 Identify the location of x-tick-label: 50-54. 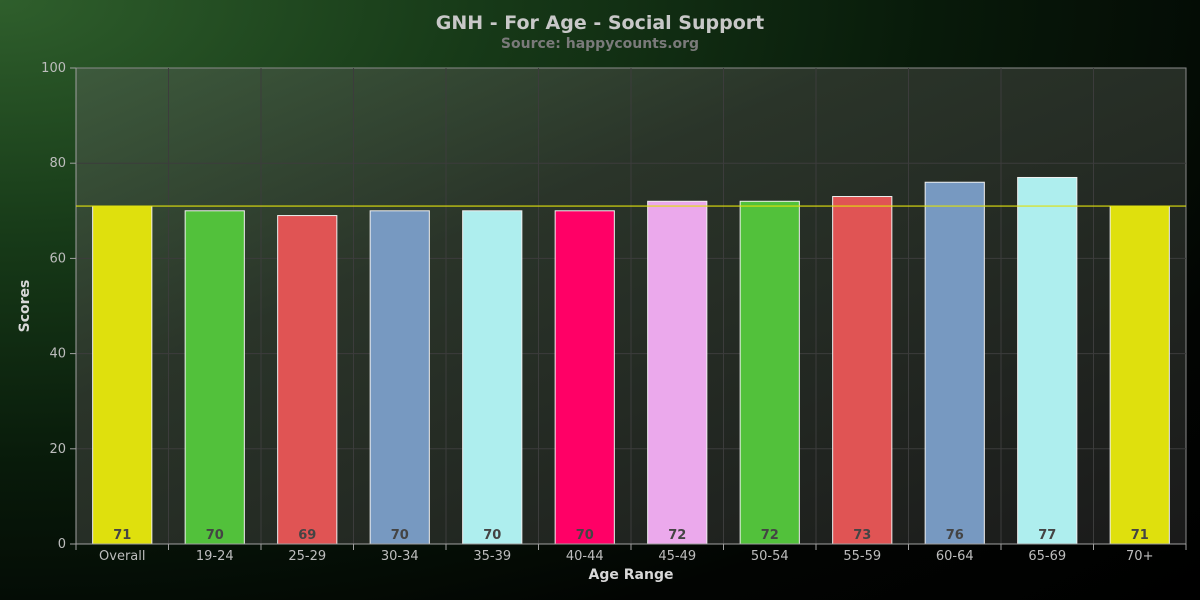
(770, 556).